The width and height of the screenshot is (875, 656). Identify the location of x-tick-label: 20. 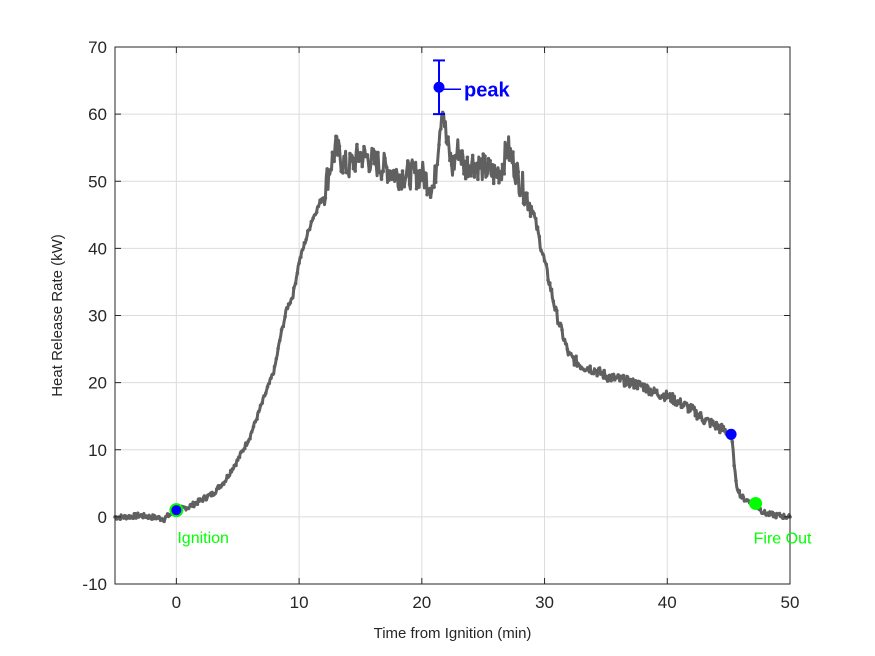
(421, 602).